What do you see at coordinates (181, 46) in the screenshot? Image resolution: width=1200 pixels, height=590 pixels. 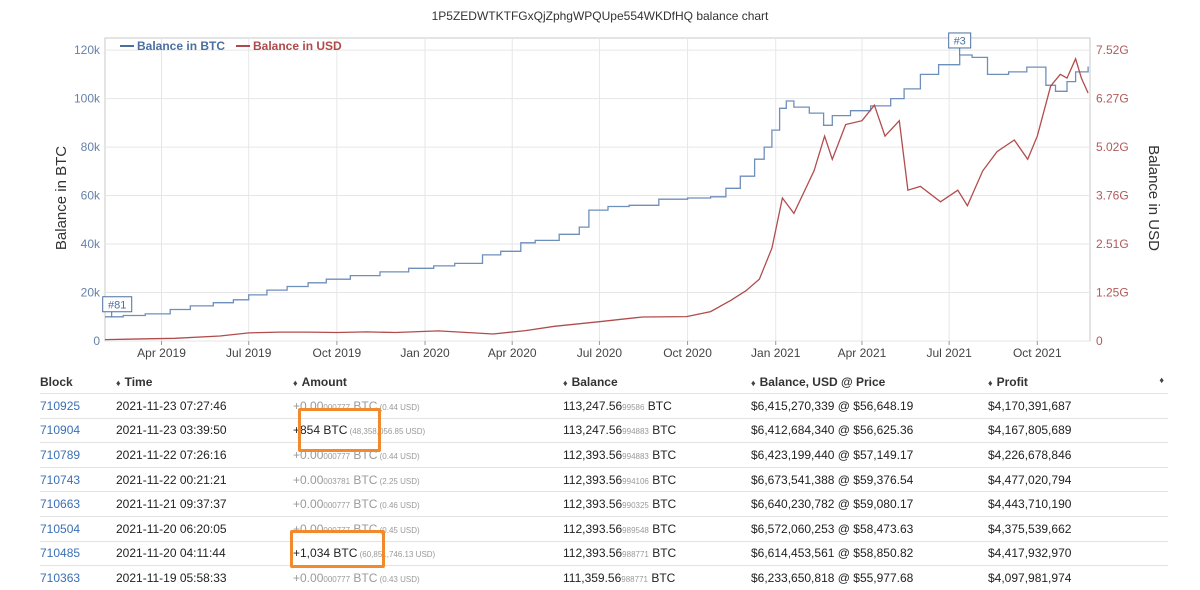 I see `legend-btc-label: Balance in BTC` at bounding box center [181, 46].